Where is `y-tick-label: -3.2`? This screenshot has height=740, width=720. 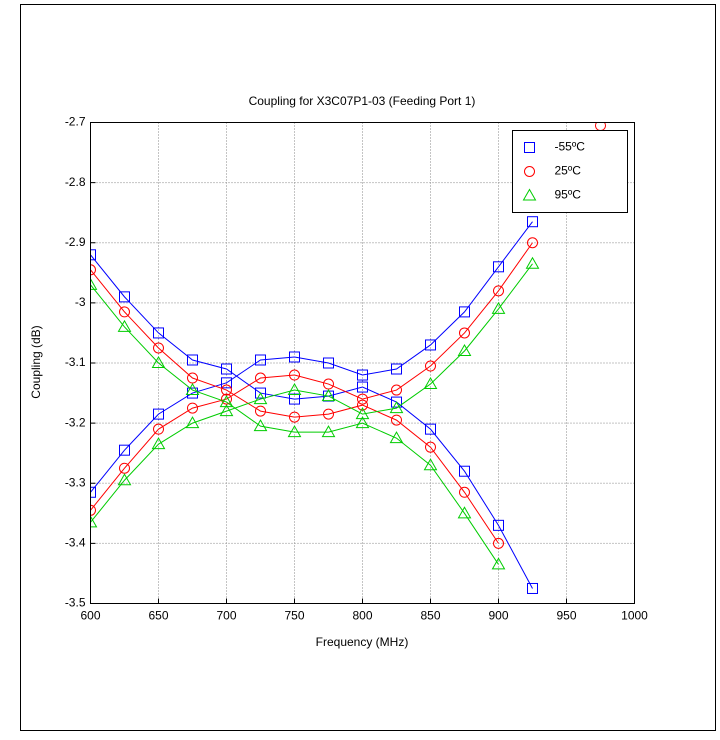
y-tick-label: -3.2 is located at coordinates (75, 422).